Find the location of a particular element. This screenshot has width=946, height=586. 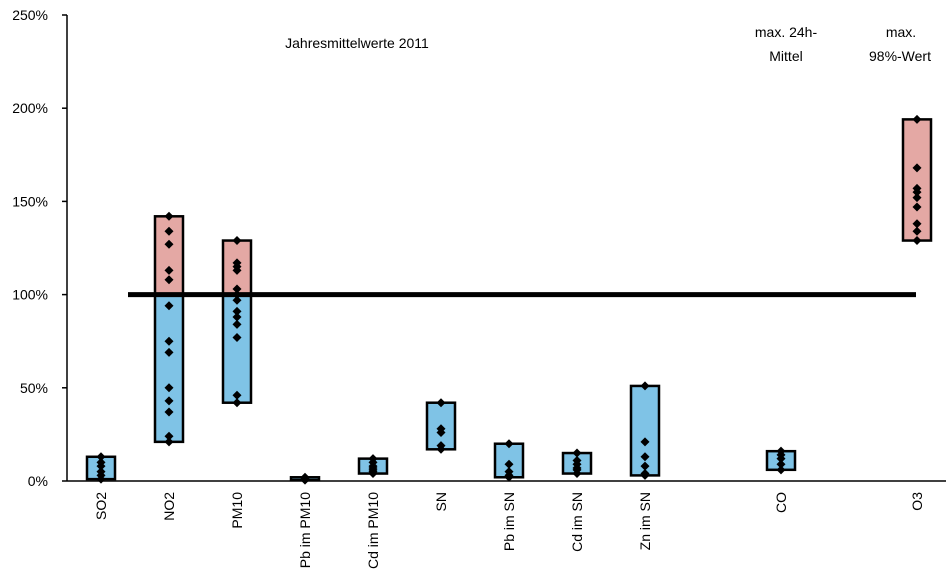

y-tick-label-250: 250% is located at coordinates (30, 15).